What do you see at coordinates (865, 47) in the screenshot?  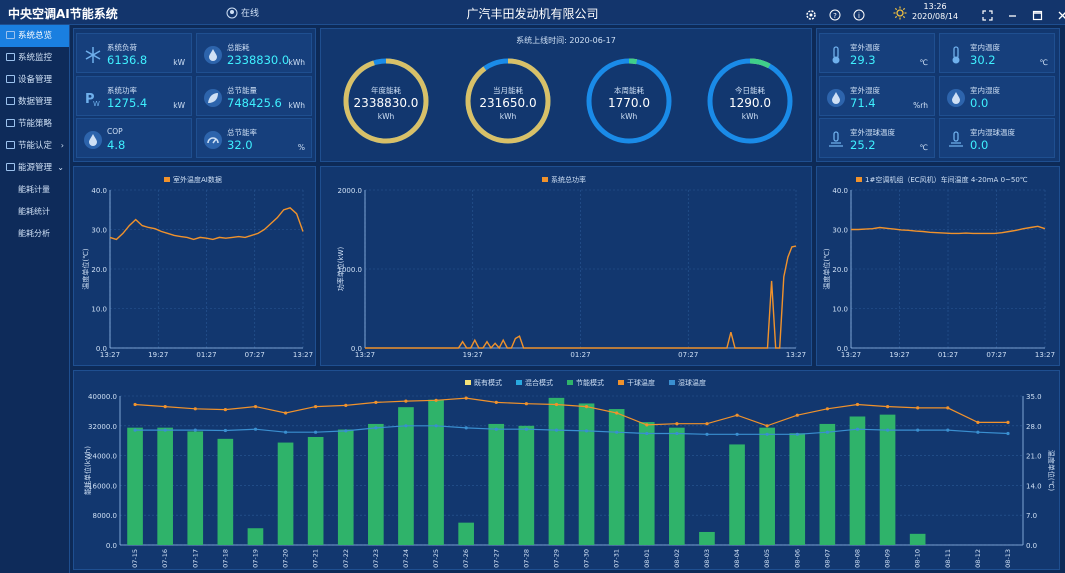 I see `card-label: 室外温度` at bounding box center [865, 47].